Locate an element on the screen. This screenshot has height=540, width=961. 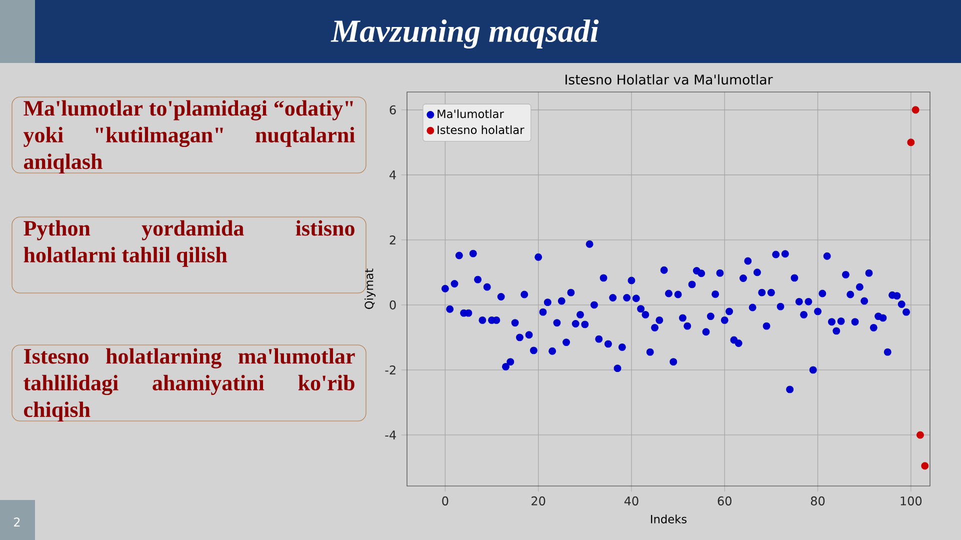
text: Ma'lumotlar to'plamidagi “odatiy" yoki "kutilmagan" nuqtalarni aniqlash is located at coordinates (189, 137).